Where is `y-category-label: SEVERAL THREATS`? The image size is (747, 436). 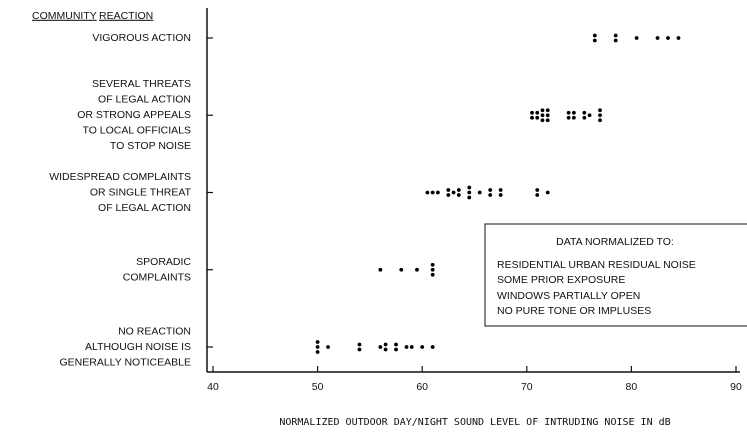 y-category-label: SEVERAL THREATS is located at coordinates (141, 84).